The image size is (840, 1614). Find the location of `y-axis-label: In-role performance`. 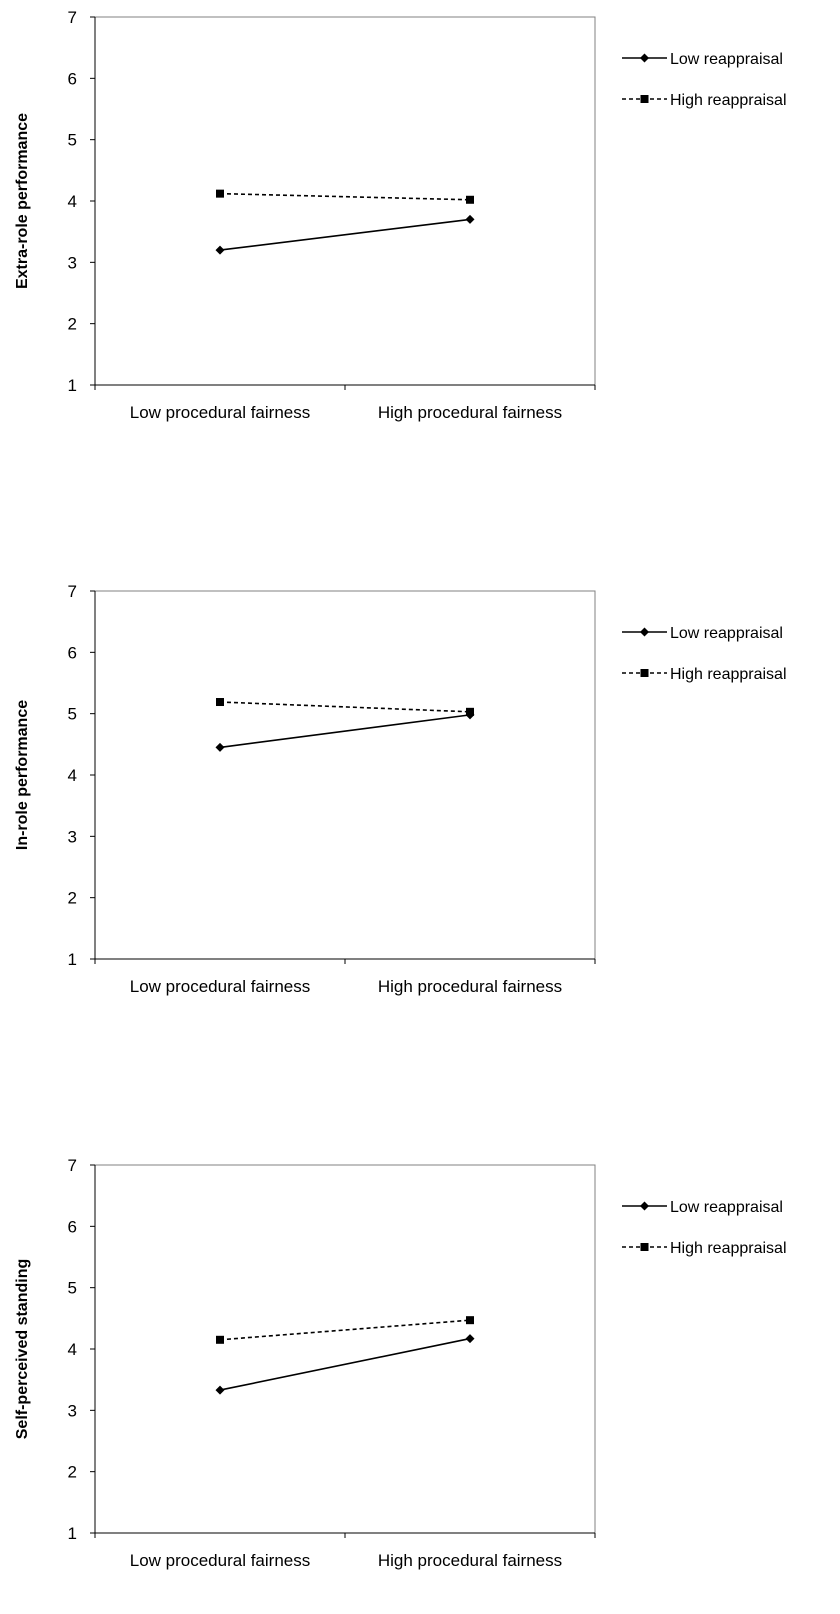

y-axis-label: In-role performance is located at coordinates (22, 775).